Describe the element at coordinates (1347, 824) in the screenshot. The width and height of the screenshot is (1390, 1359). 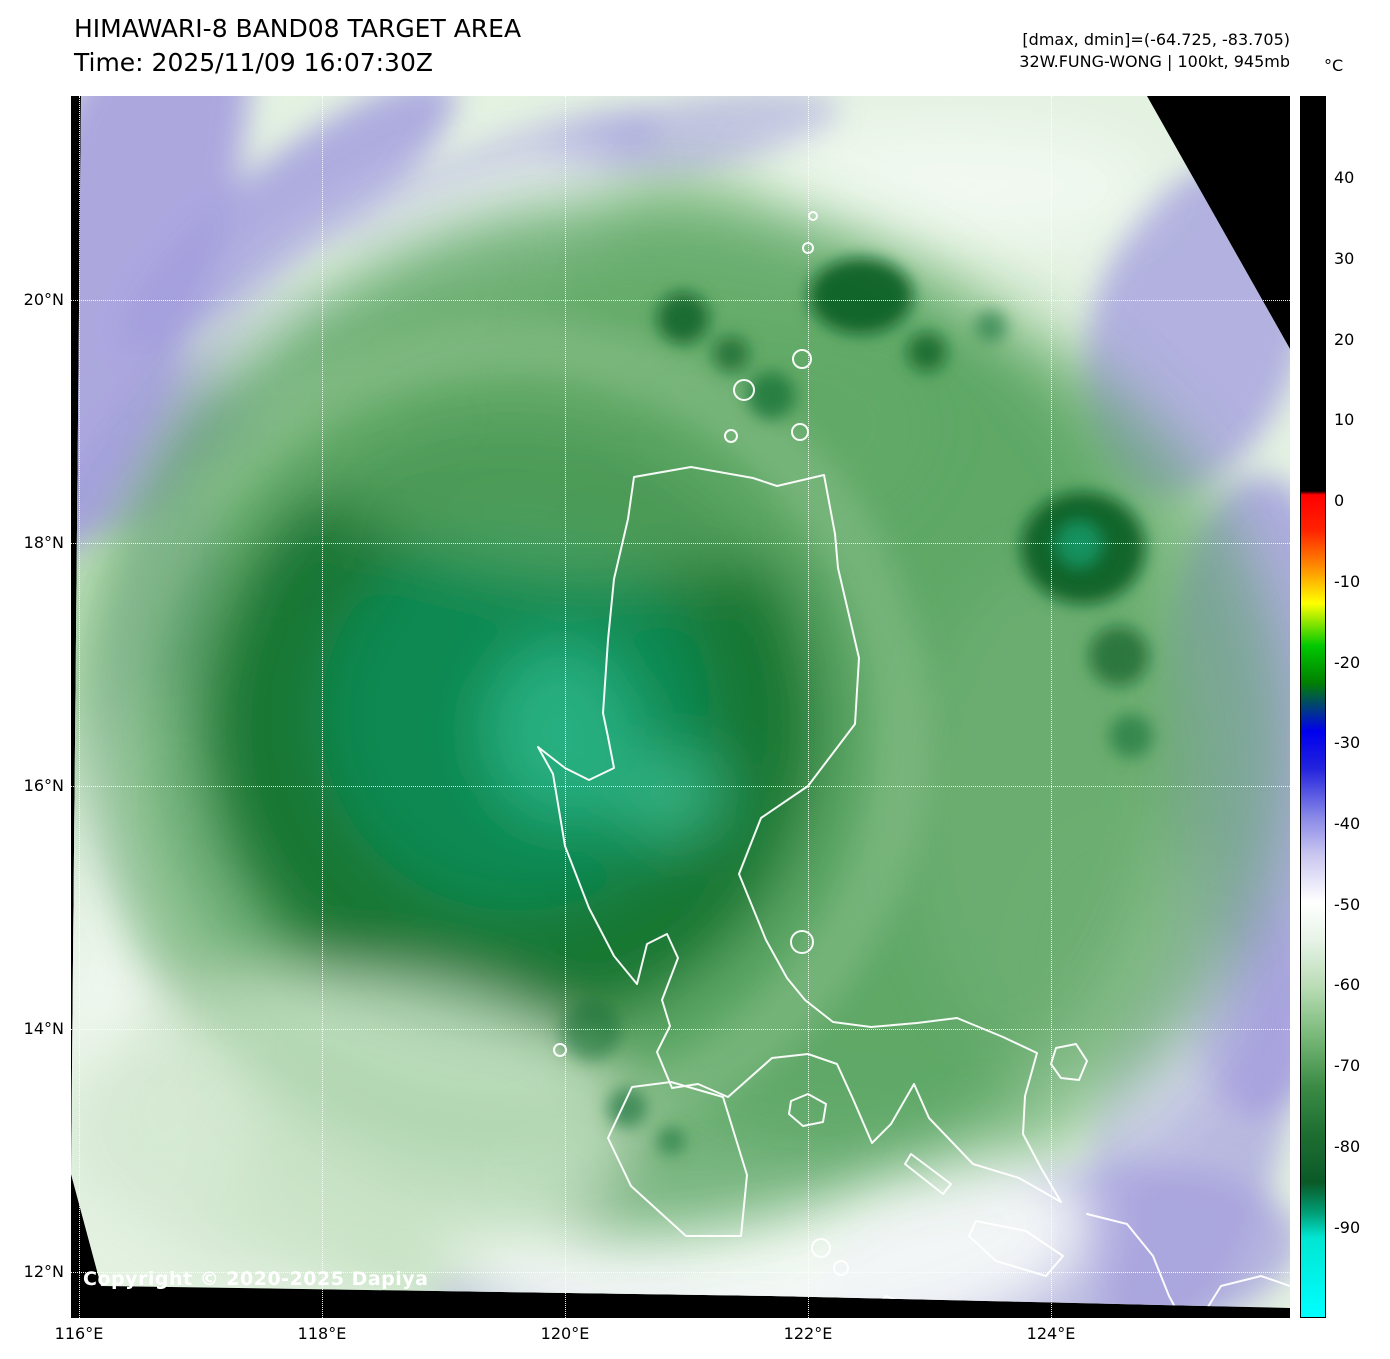
I see `colorbar-tick--40: -40` at that location.